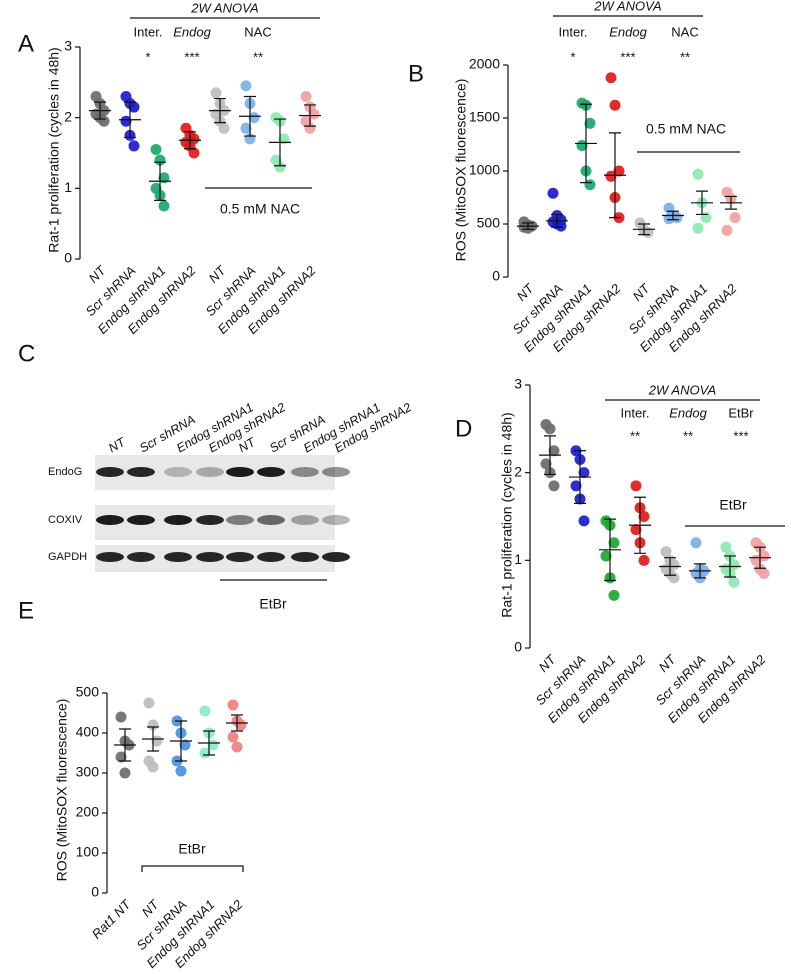  Describe the element at coordinates (88, 772) in the screenshot. I see `y-tick-label: 300` at that location.